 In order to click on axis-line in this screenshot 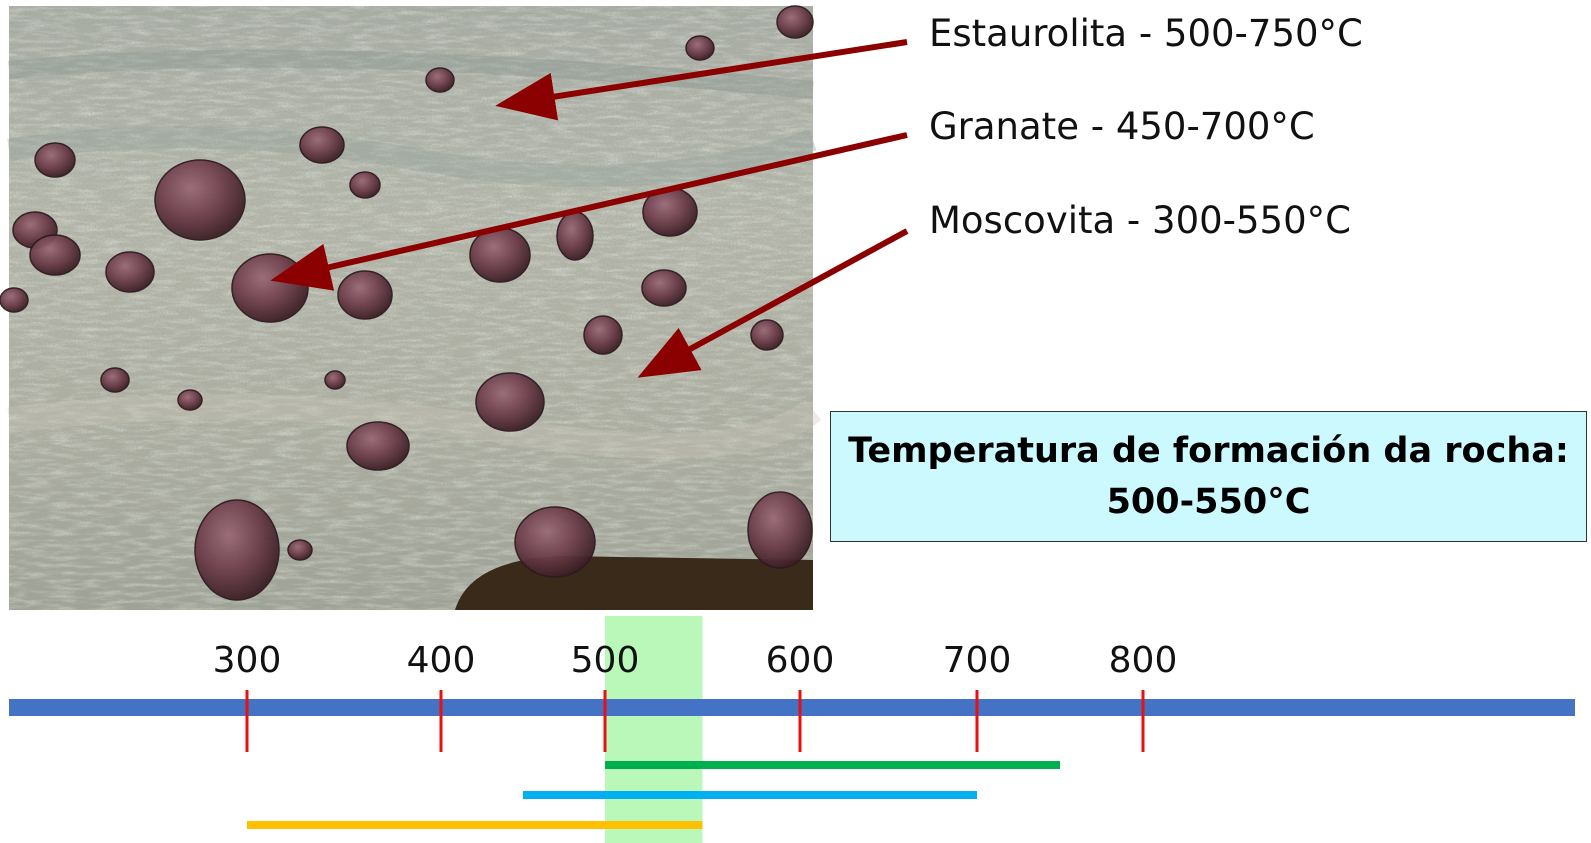, I will do `click(792, 707)`.